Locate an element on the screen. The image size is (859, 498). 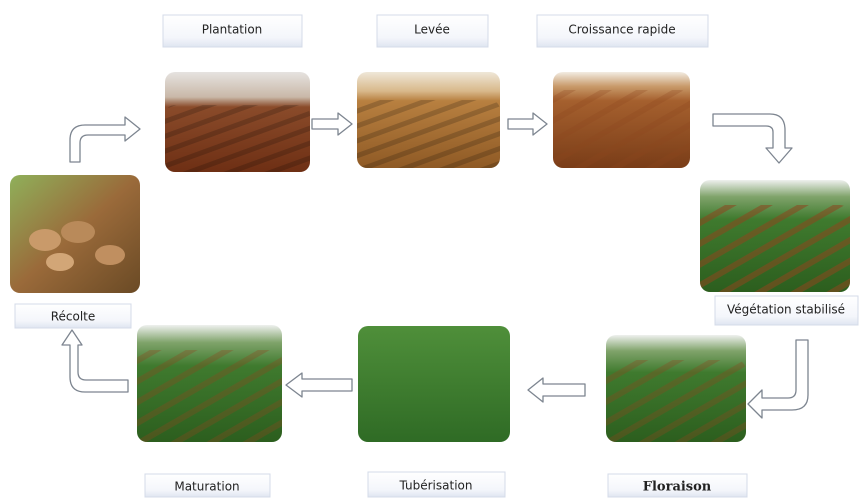
stage-label: Floraison is located at coordinates (677, 487).